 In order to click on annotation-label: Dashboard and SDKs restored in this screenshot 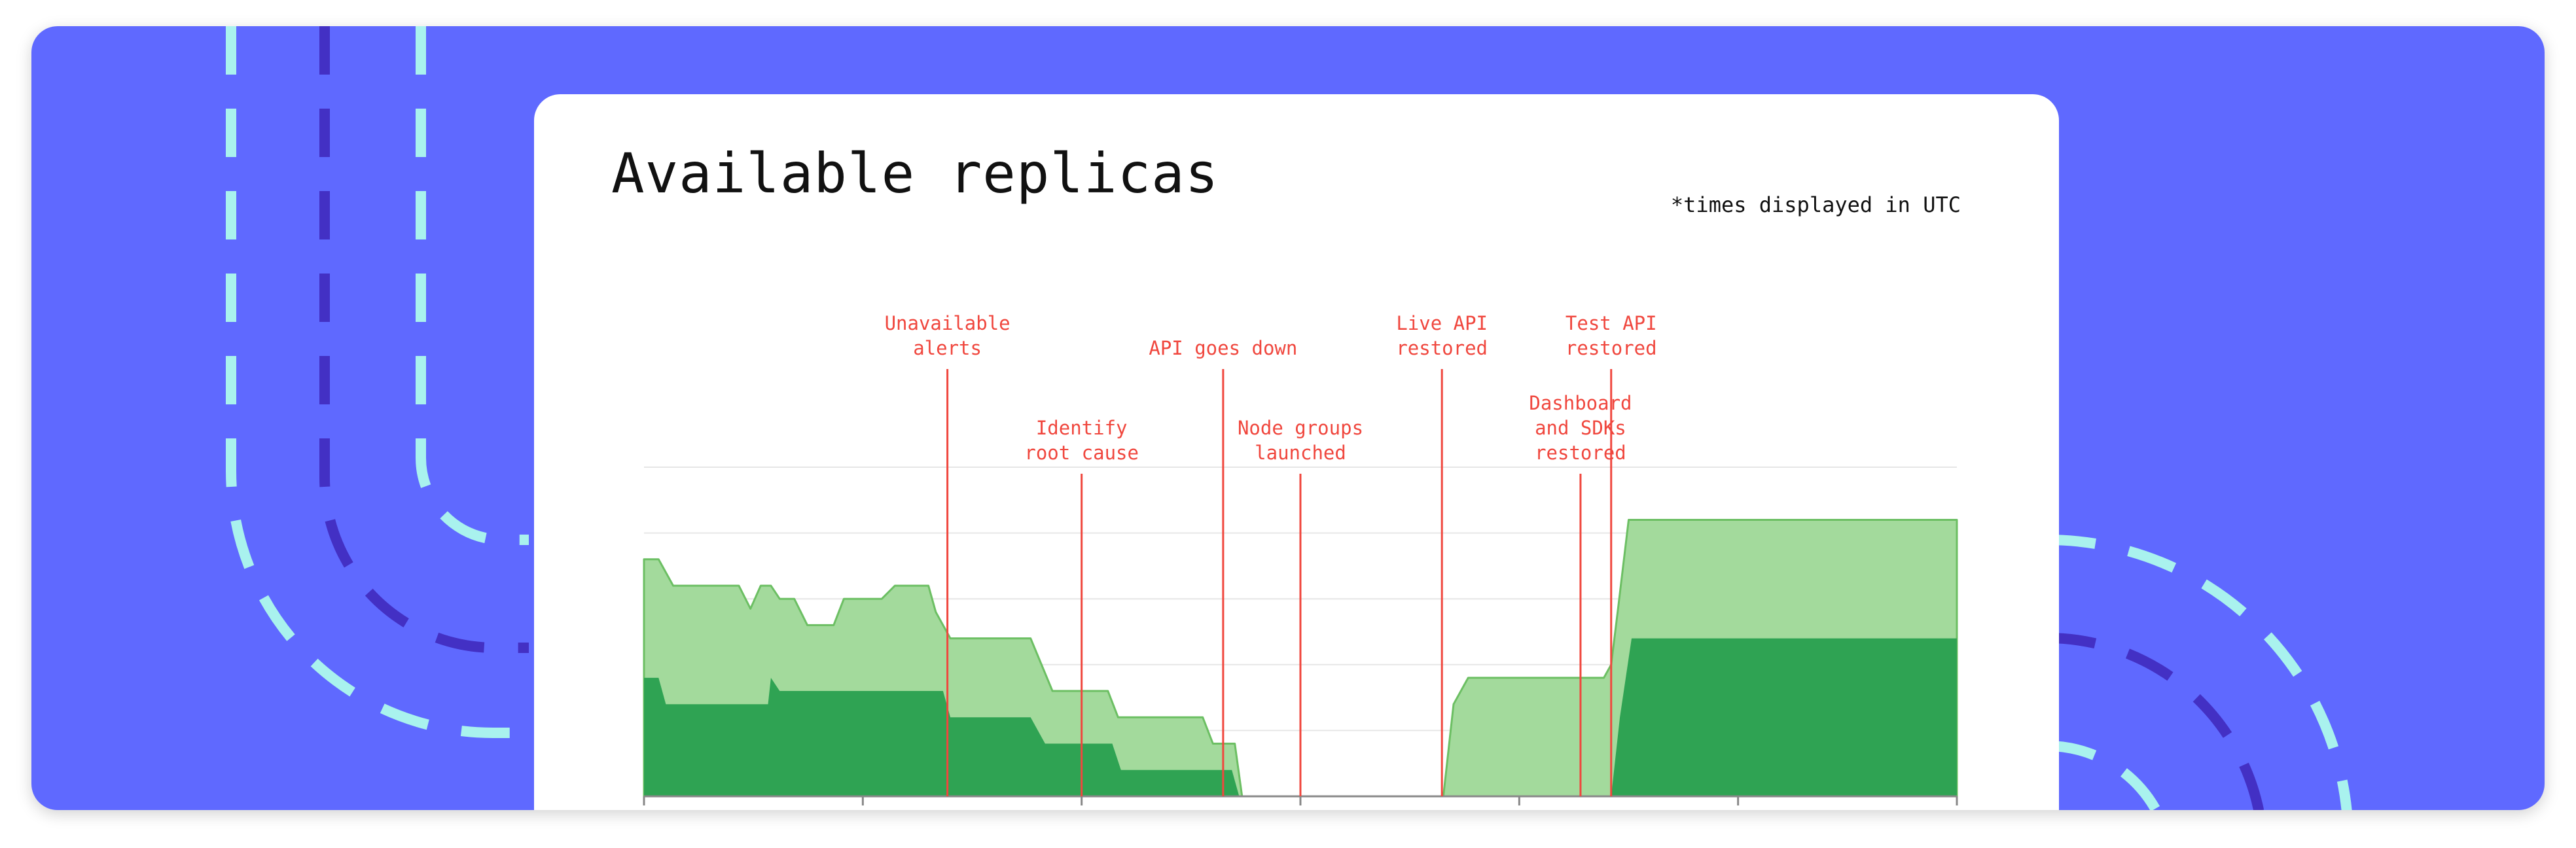, I will do `click(1580, 428)`.